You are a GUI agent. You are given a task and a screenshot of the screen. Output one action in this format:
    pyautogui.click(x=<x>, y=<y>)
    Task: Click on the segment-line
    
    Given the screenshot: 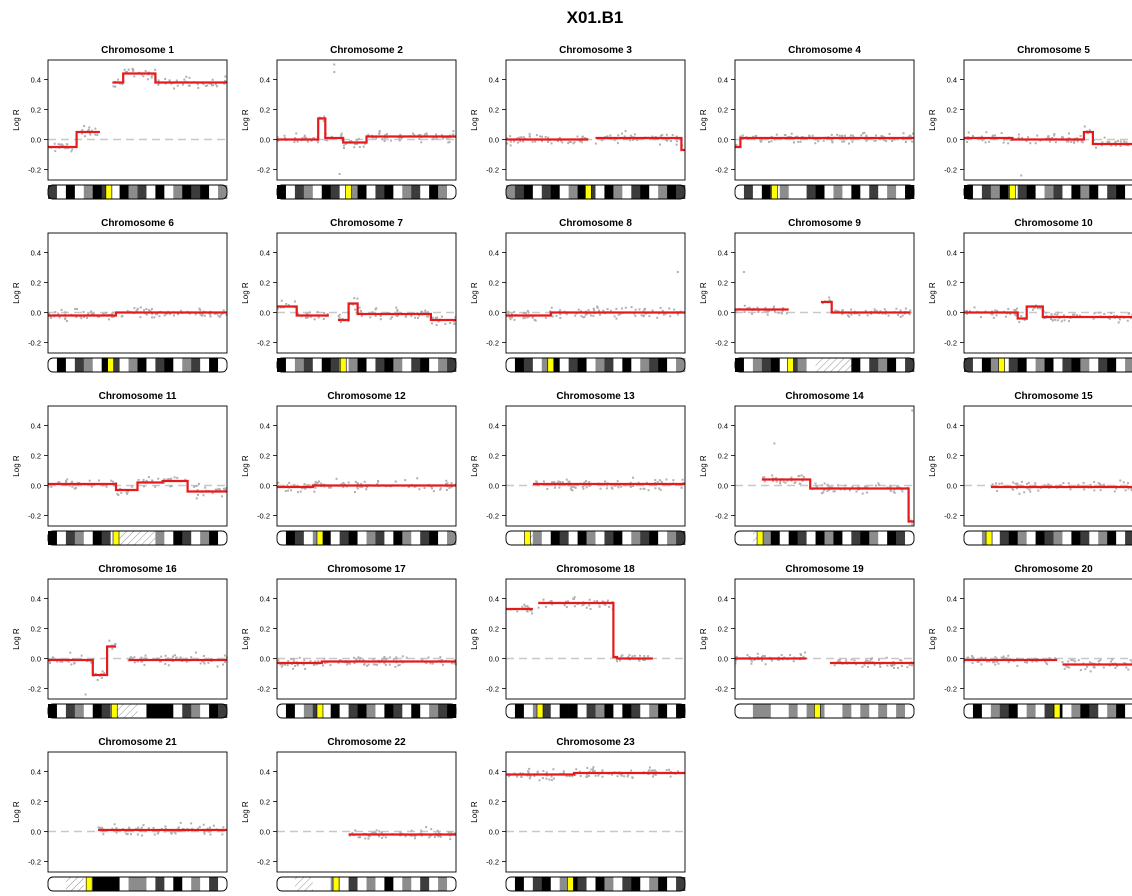 What is the action you would take?
    pyautogui.click(x=823, y=307)
    